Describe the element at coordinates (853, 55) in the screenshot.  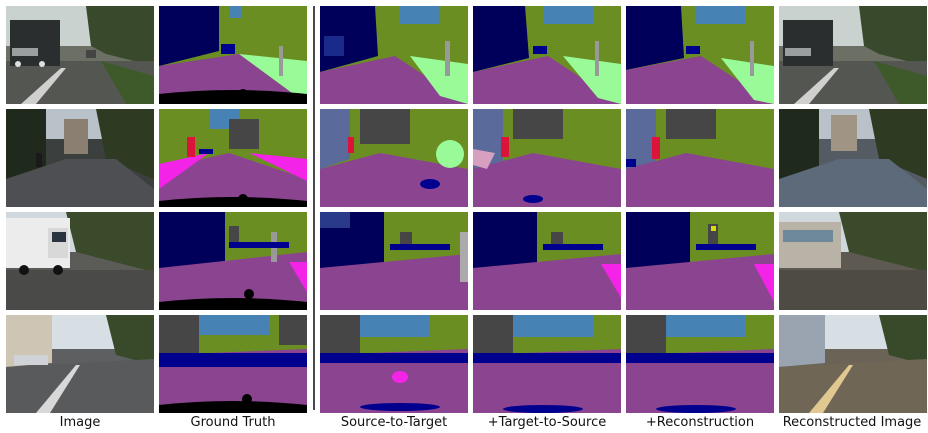
I see `photo-row1-reconstructed` at that location.